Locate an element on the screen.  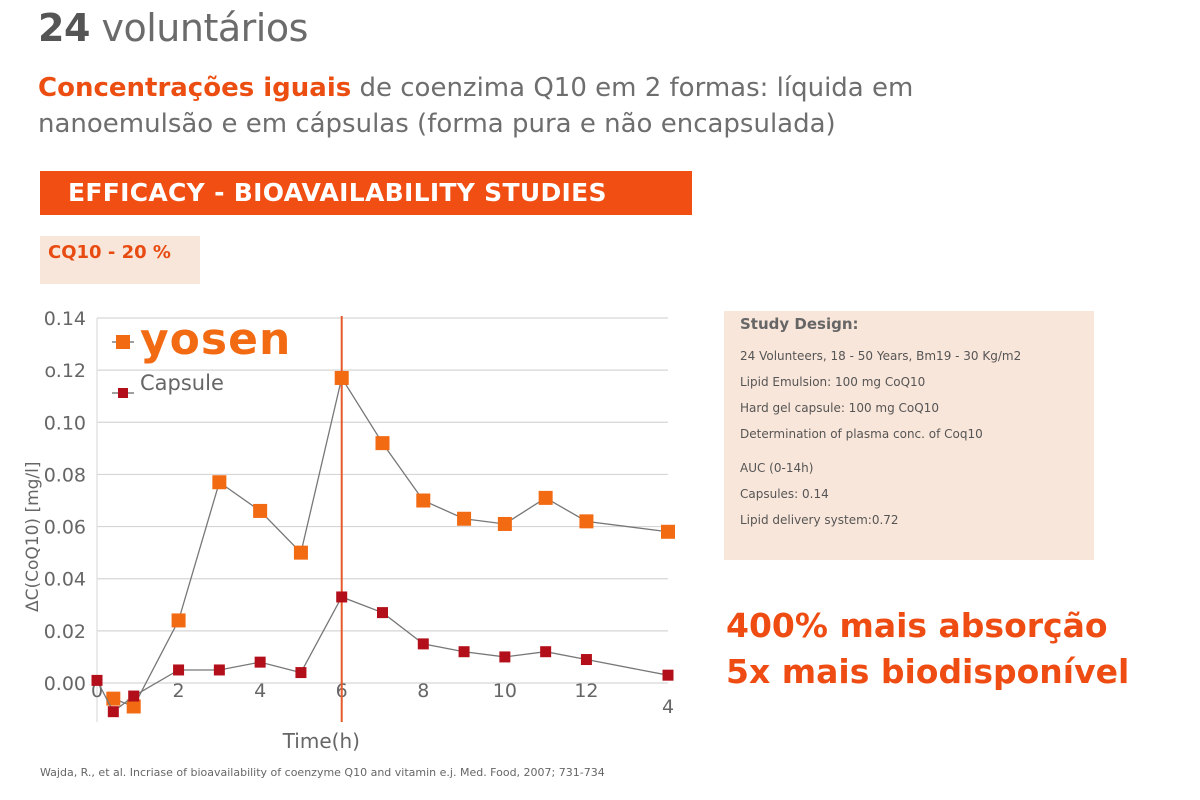
y-tick-label: o.12 is located at coordinates (65, 371).